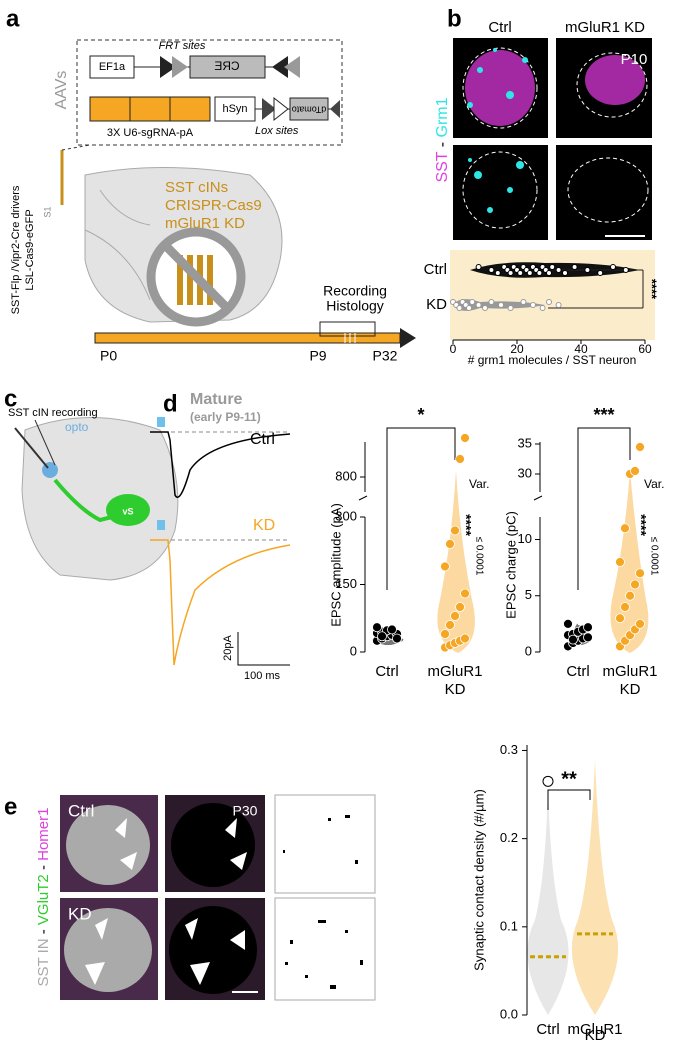 The height and width of the screenshot is (1050, 685). What do you see at coordinates (528, 594) in the screenshot?
I see `label: 5` at bounding box center [528, 594].